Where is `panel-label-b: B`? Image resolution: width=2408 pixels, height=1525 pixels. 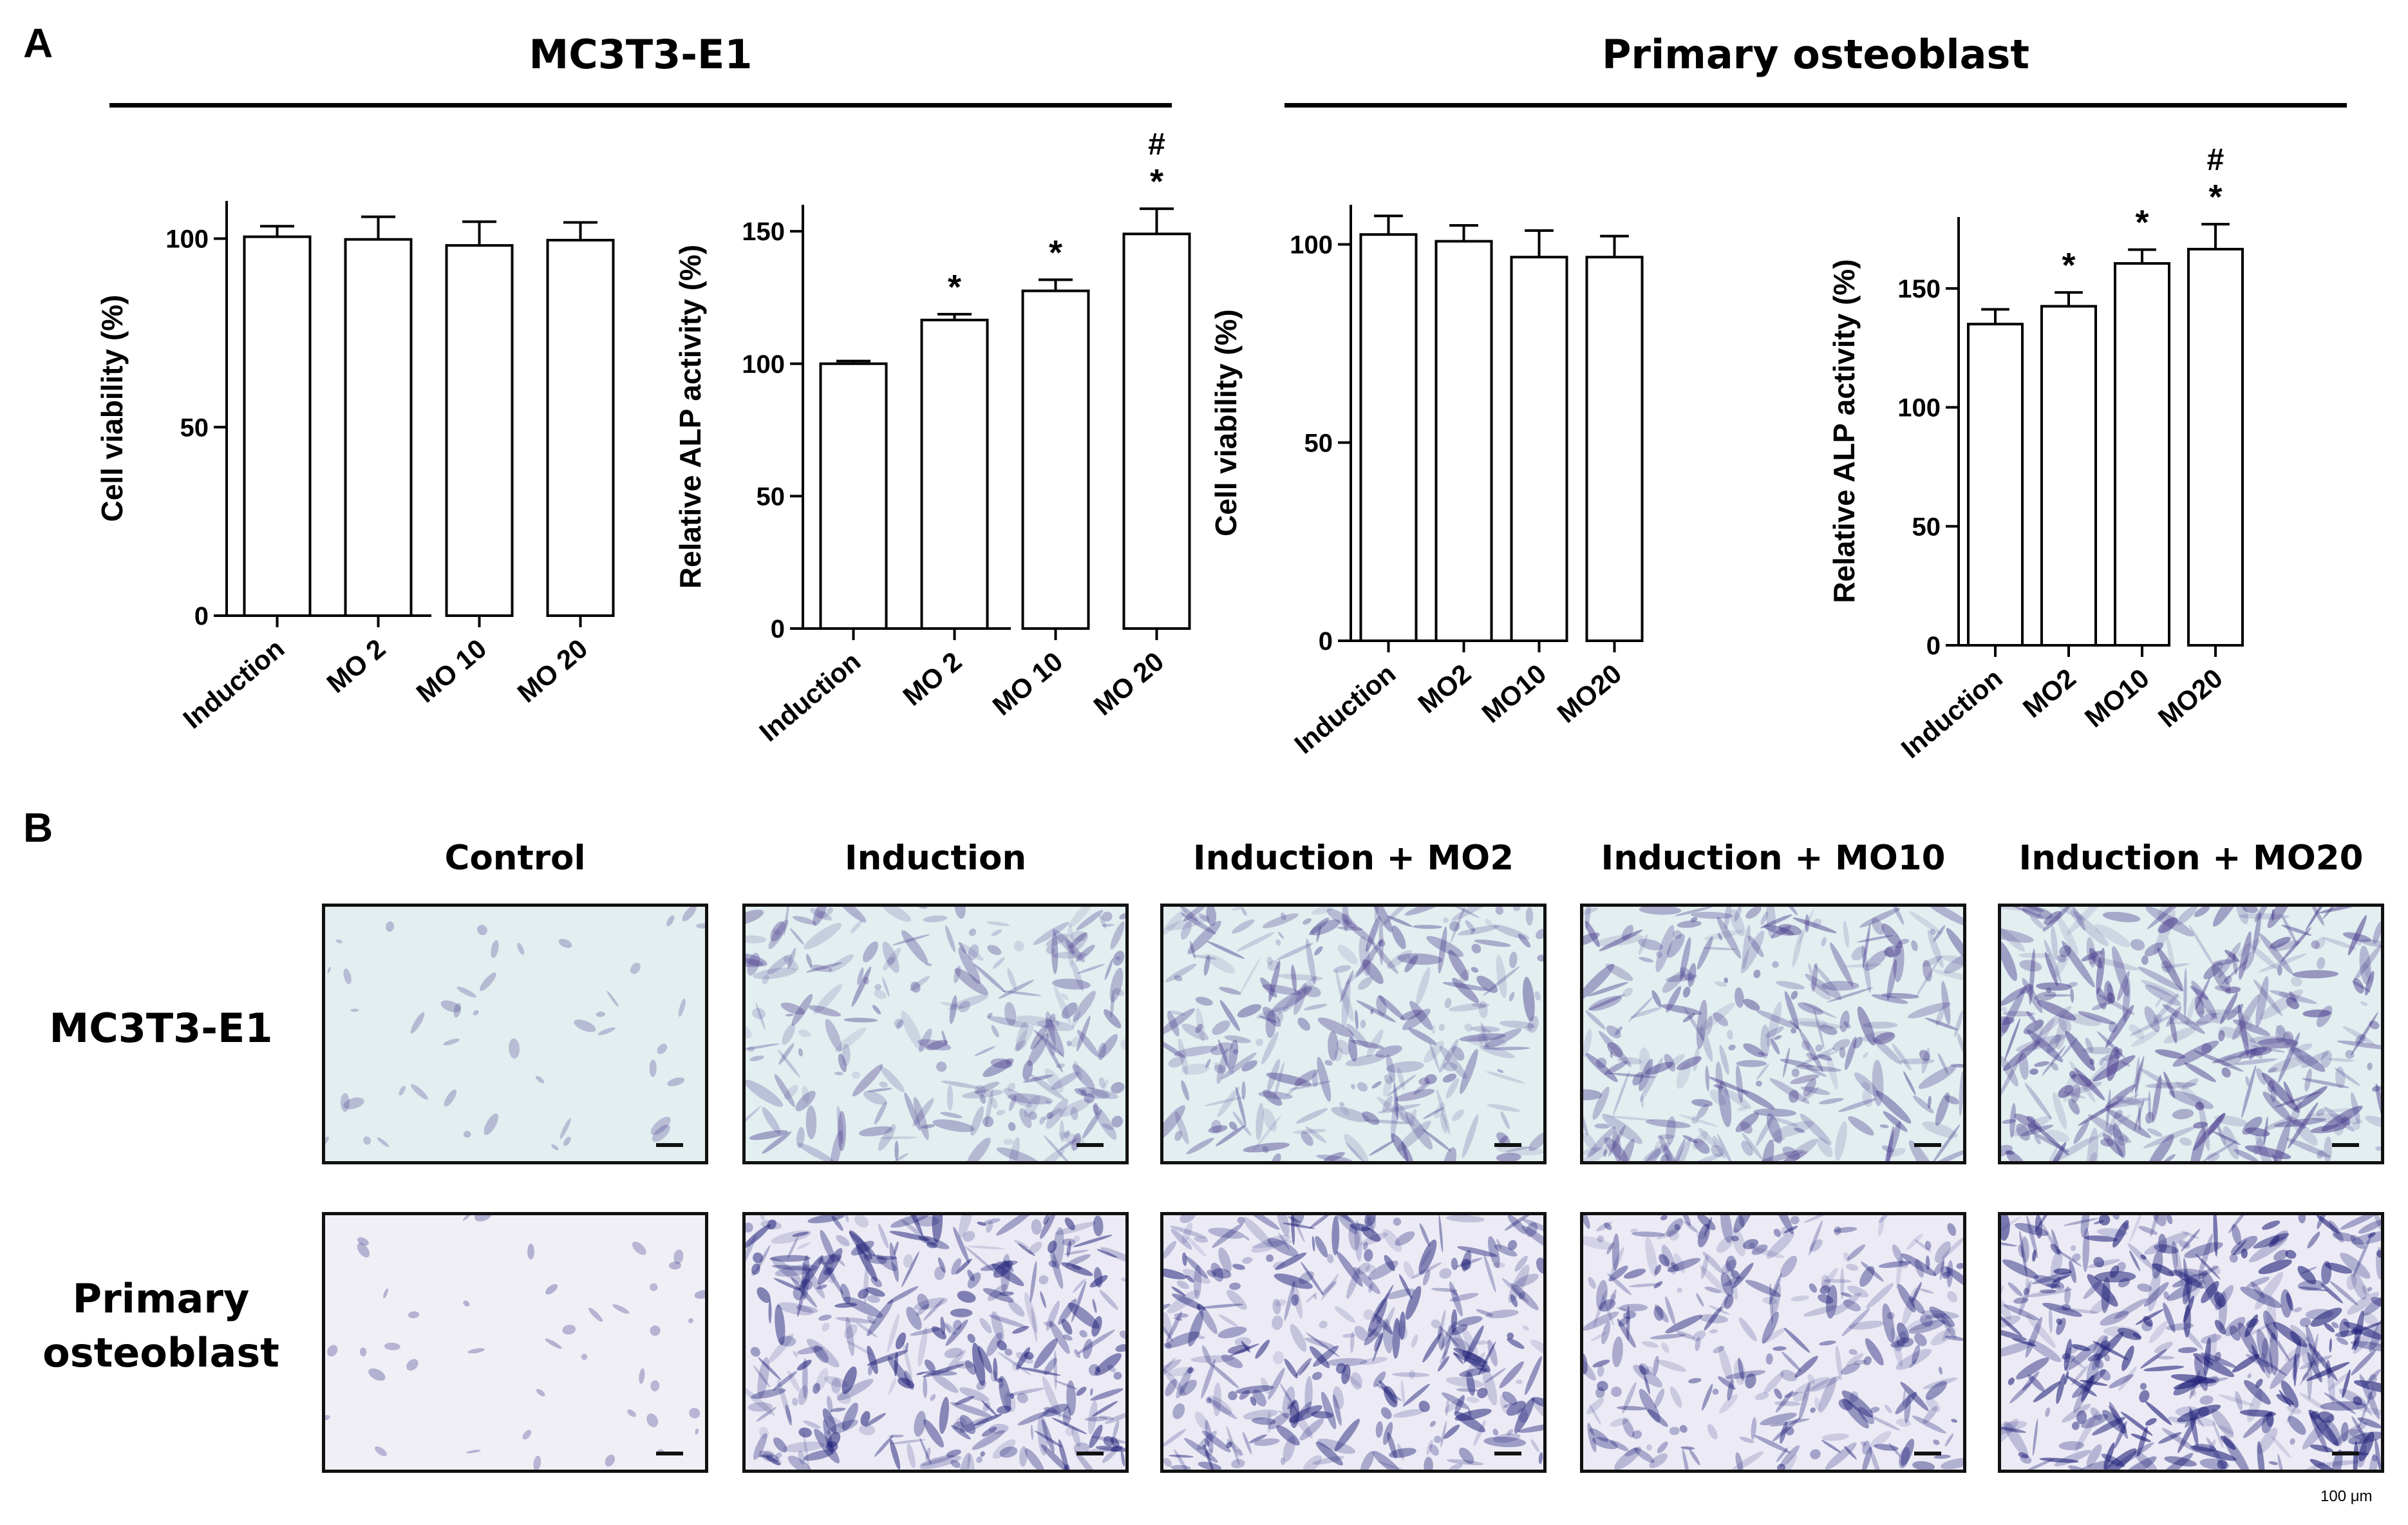
panel-label-b: B is located at coordinates (38, 827).